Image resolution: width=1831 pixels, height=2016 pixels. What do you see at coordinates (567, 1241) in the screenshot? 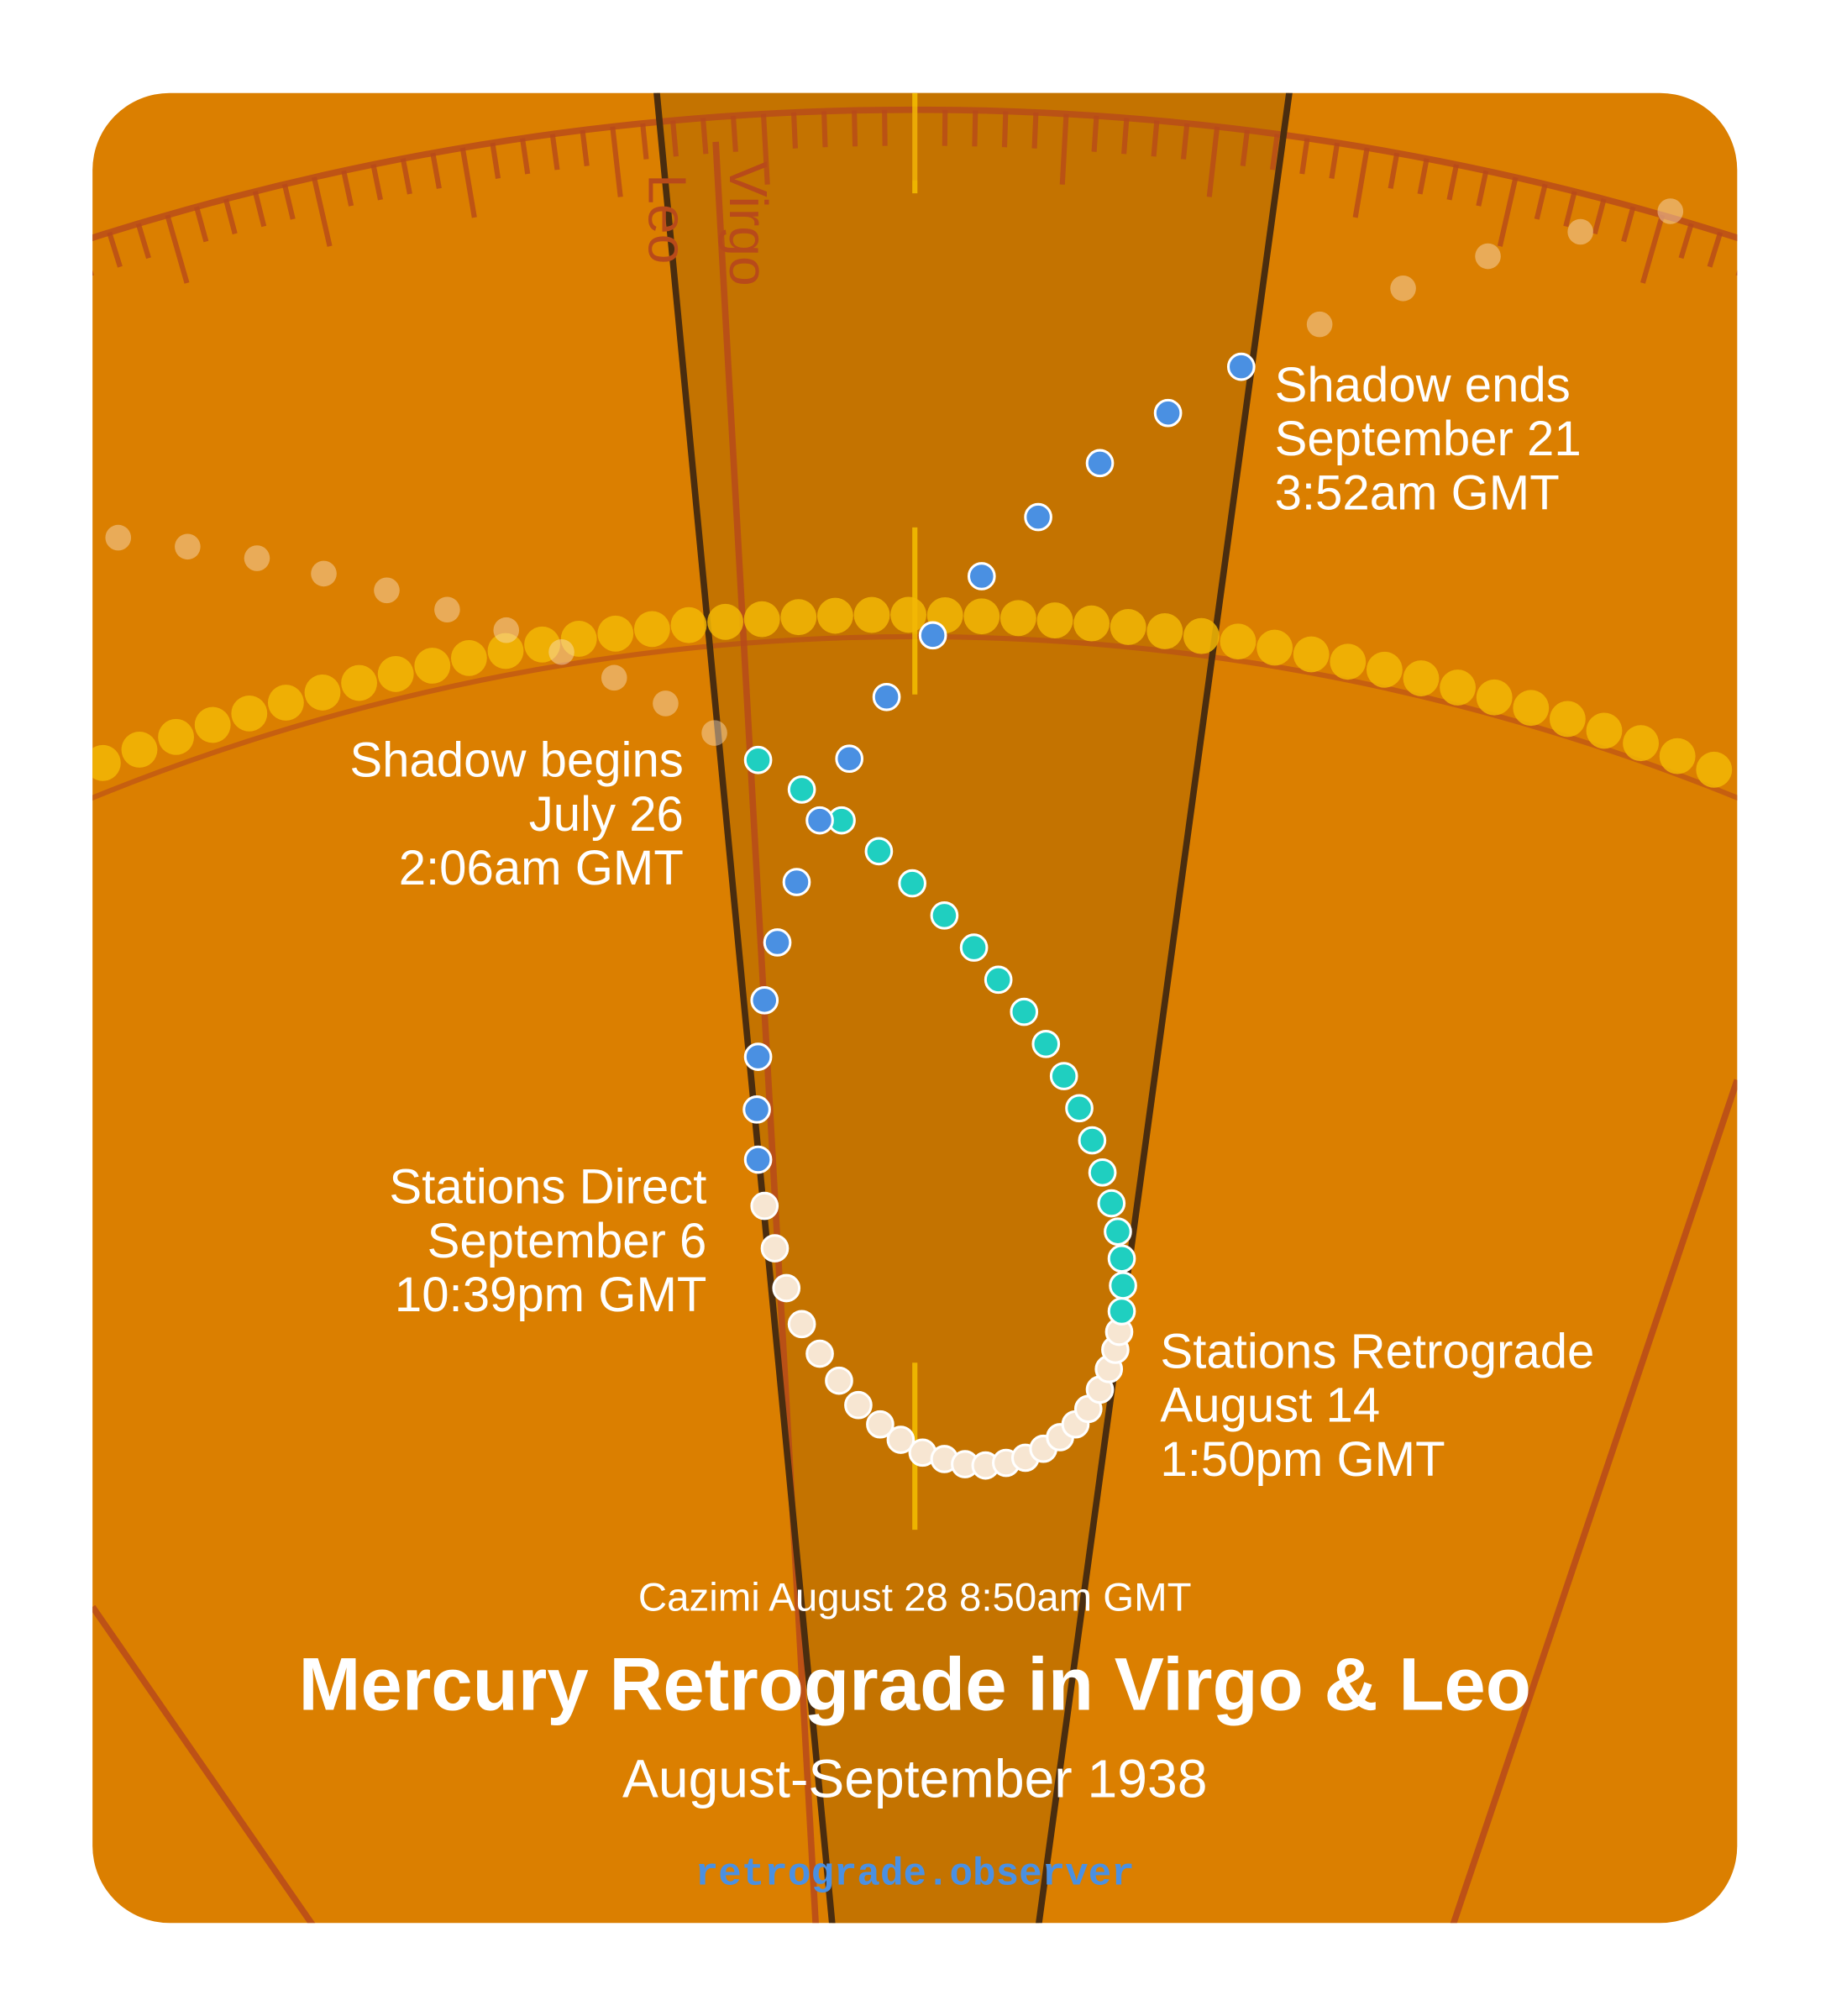
I see `event-label: September 6` at bounding box center [567, 1241].